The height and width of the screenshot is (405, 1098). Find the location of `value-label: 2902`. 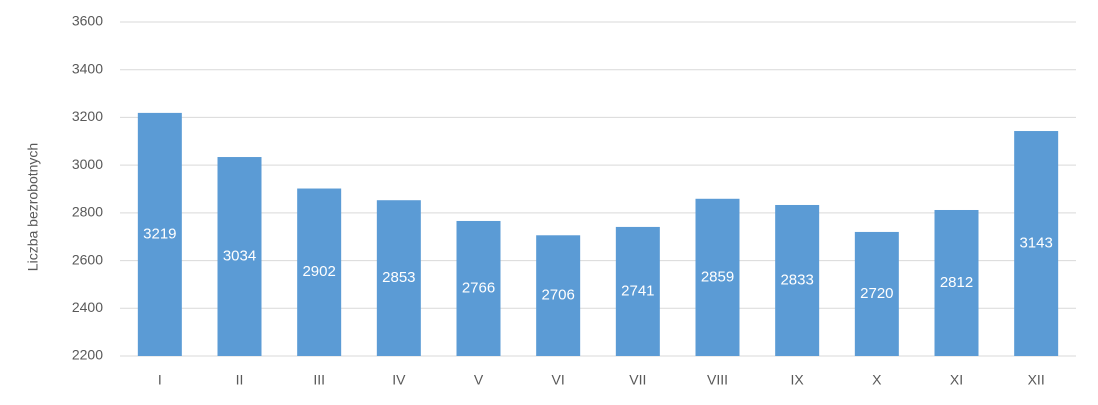

value-label: 2902 is located at coordinates (318, 271).